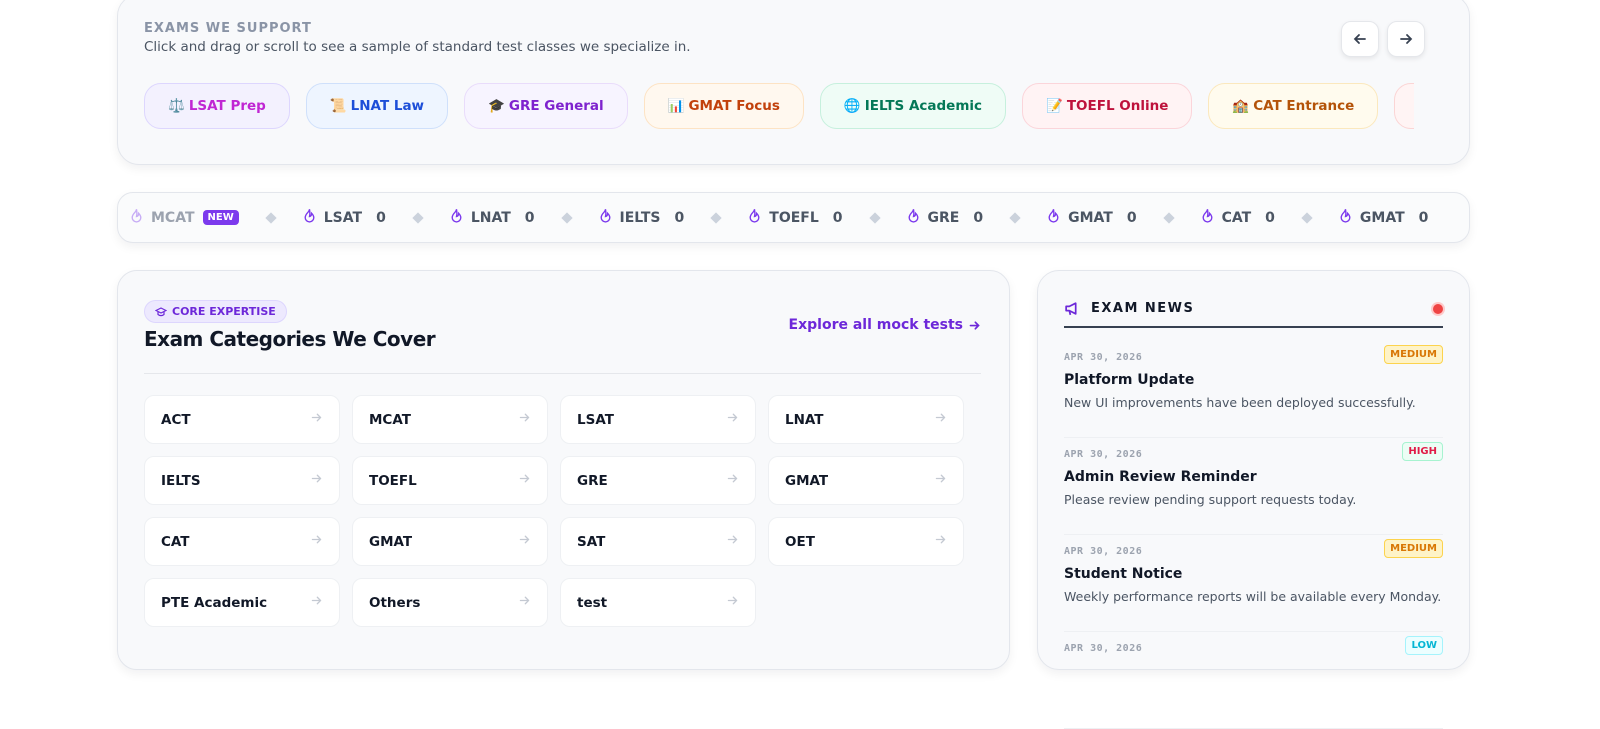  I want to click on chip-name: IELTS Academic, so click(923, 106).